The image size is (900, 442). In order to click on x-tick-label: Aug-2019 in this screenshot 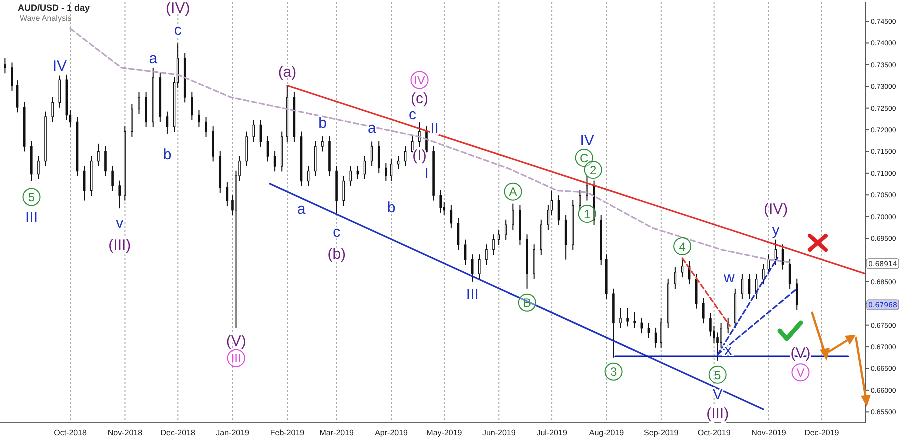, I will do `click(607, 433)`.